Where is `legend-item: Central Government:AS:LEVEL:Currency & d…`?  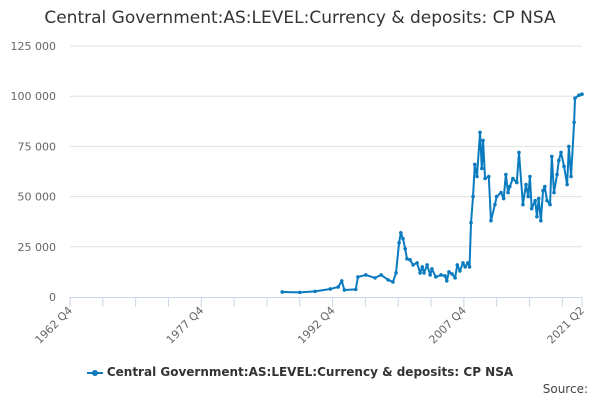 legend-item: Central Government:AS:LEVEL:Currency & d… is located at coordinates (300, 372).